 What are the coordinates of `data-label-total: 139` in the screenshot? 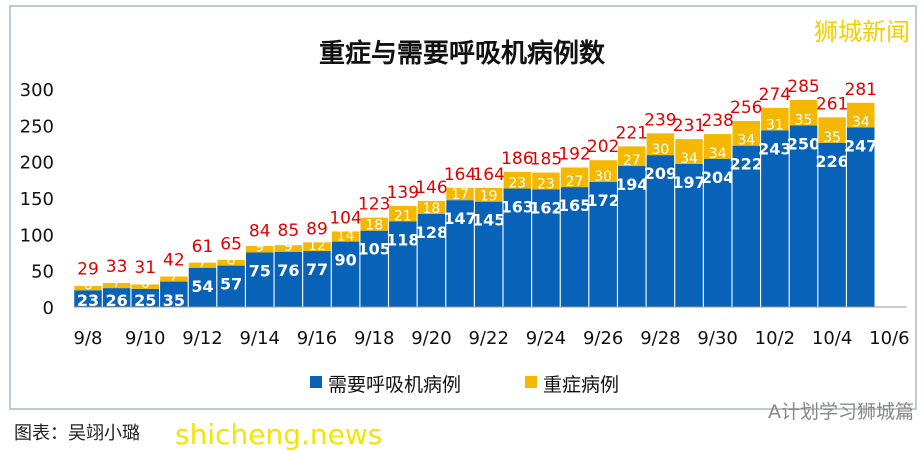 It's located at (403, 193).